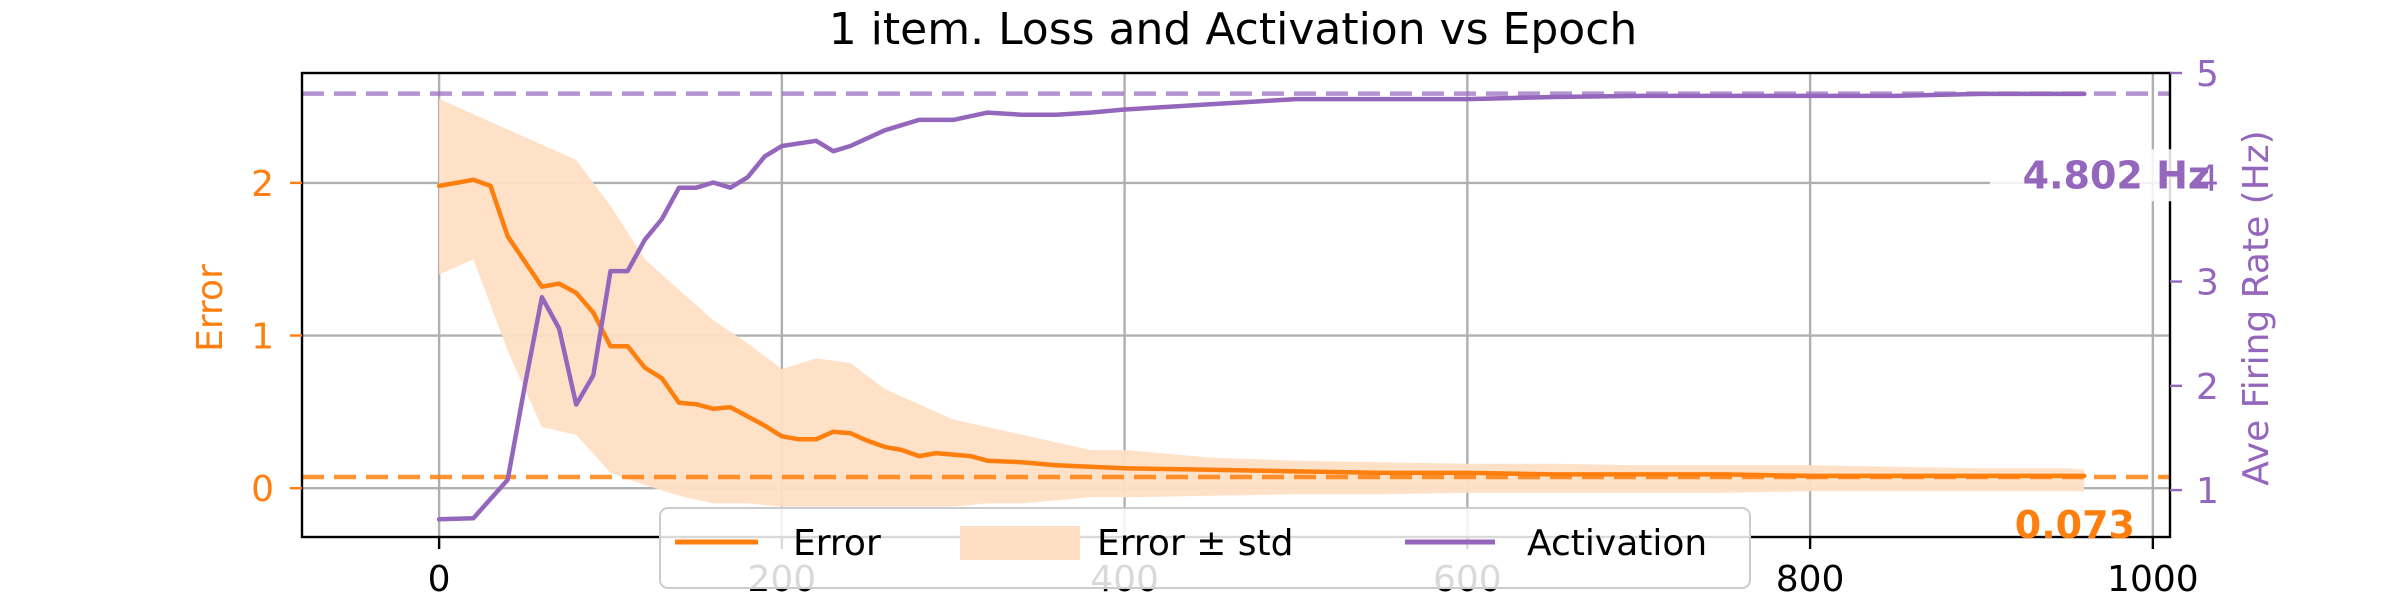 The width and height of the screenshot is (2400, 605). What do you see at coordinates (210, 308) in the screenshot?
I see `left-axis-label: Error` at bounding box center [210, 308].